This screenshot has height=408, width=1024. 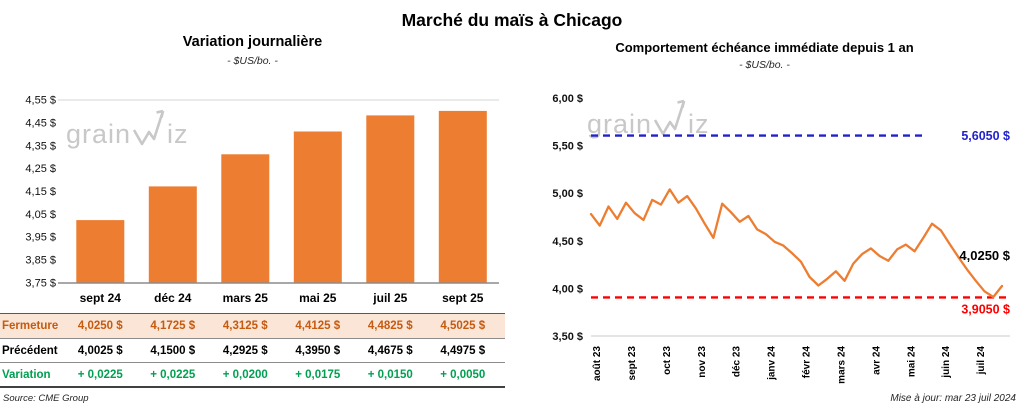 What do you see at coordinates (173, 350) in the screenshot?
I see `precedent-cell: 4,1500 $` at bounding box center [173, 350].